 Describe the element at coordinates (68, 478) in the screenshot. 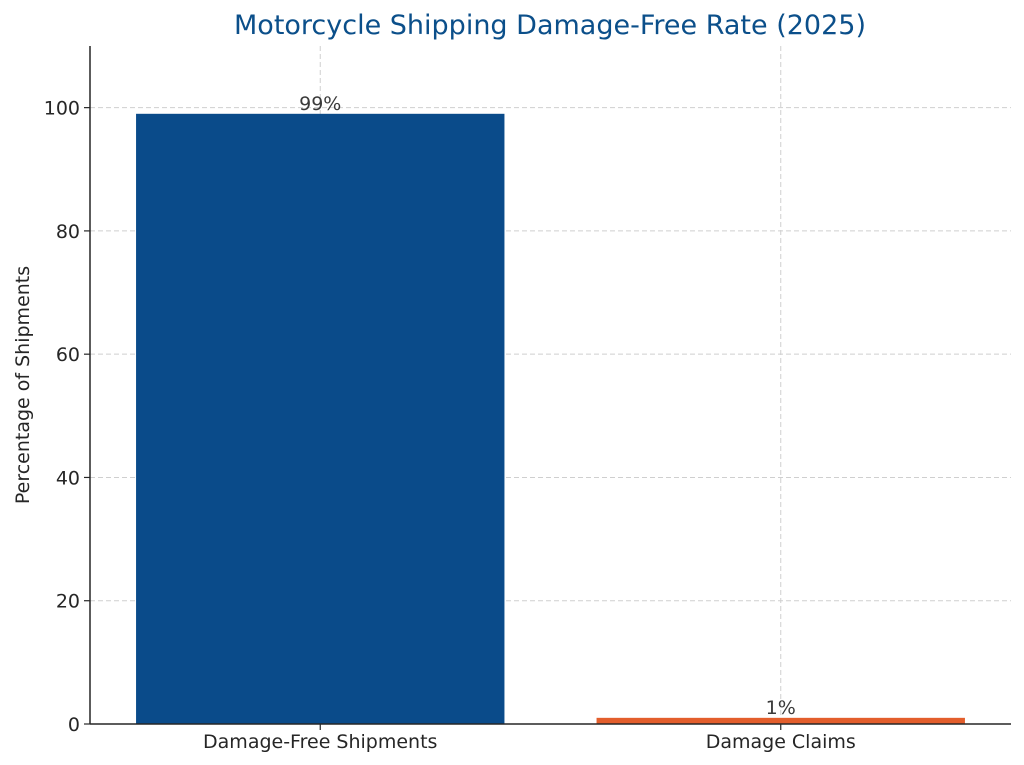

I see `y-tick-label: 40` at that location.